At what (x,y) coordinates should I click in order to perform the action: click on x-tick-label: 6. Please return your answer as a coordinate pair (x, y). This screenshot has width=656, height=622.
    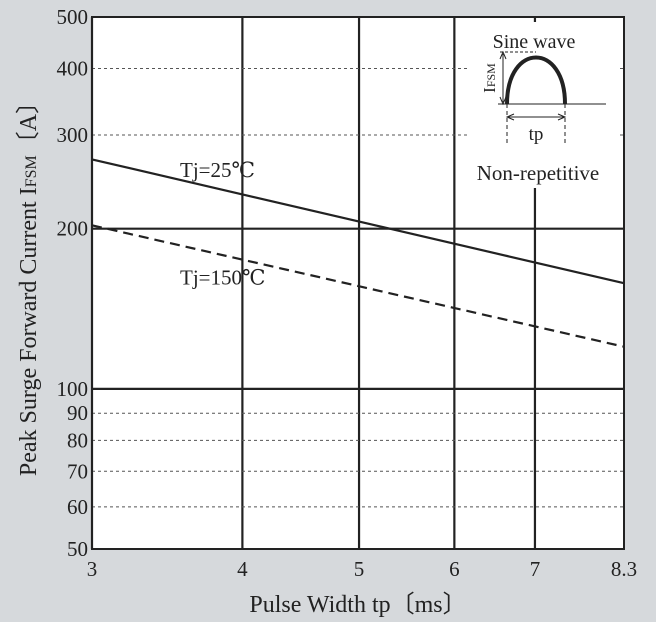
    Looking at the image, I should click on (454, 569).